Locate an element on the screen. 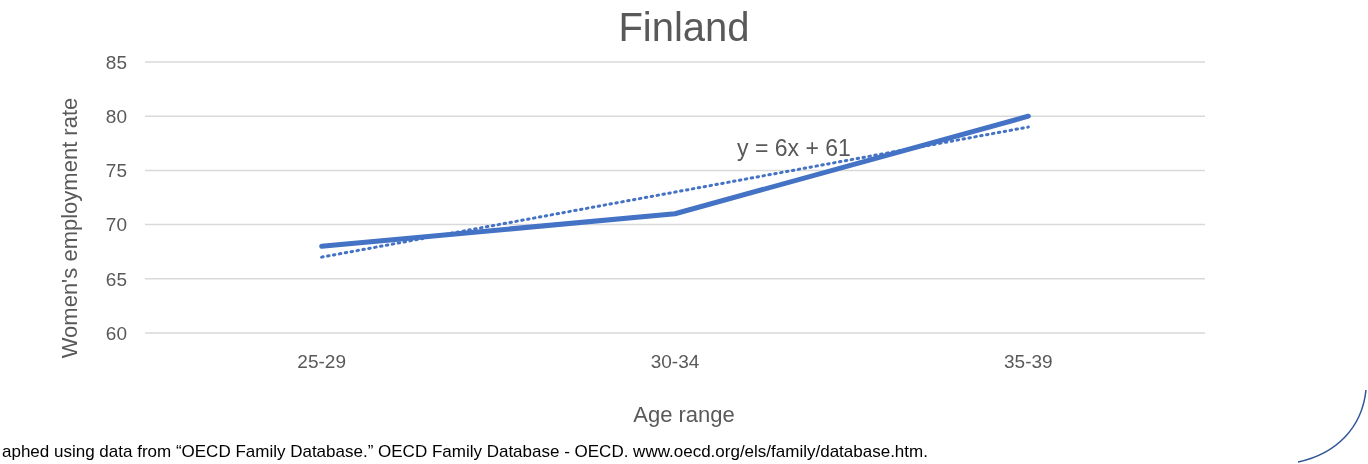 The width and height of the screenshot is (1368, 464). x-tick-label: 25-29 is located at coordinates (321, 362).